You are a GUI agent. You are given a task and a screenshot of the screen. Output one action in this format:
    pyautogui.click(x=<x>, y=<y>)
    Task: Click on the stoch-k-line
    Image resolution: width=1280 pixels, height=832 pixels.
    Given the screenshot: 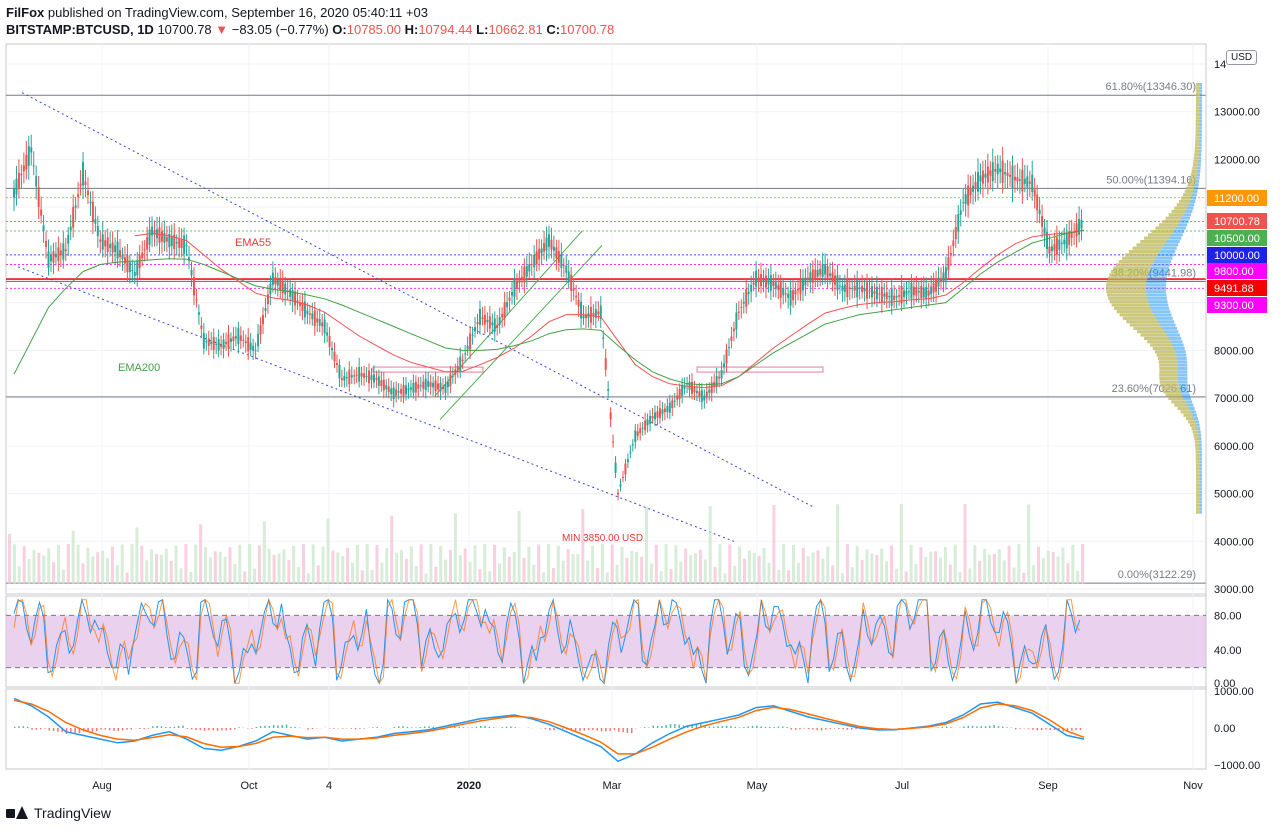 What is the action you would take?
    pyautogui.click(x=547, y=641)
    